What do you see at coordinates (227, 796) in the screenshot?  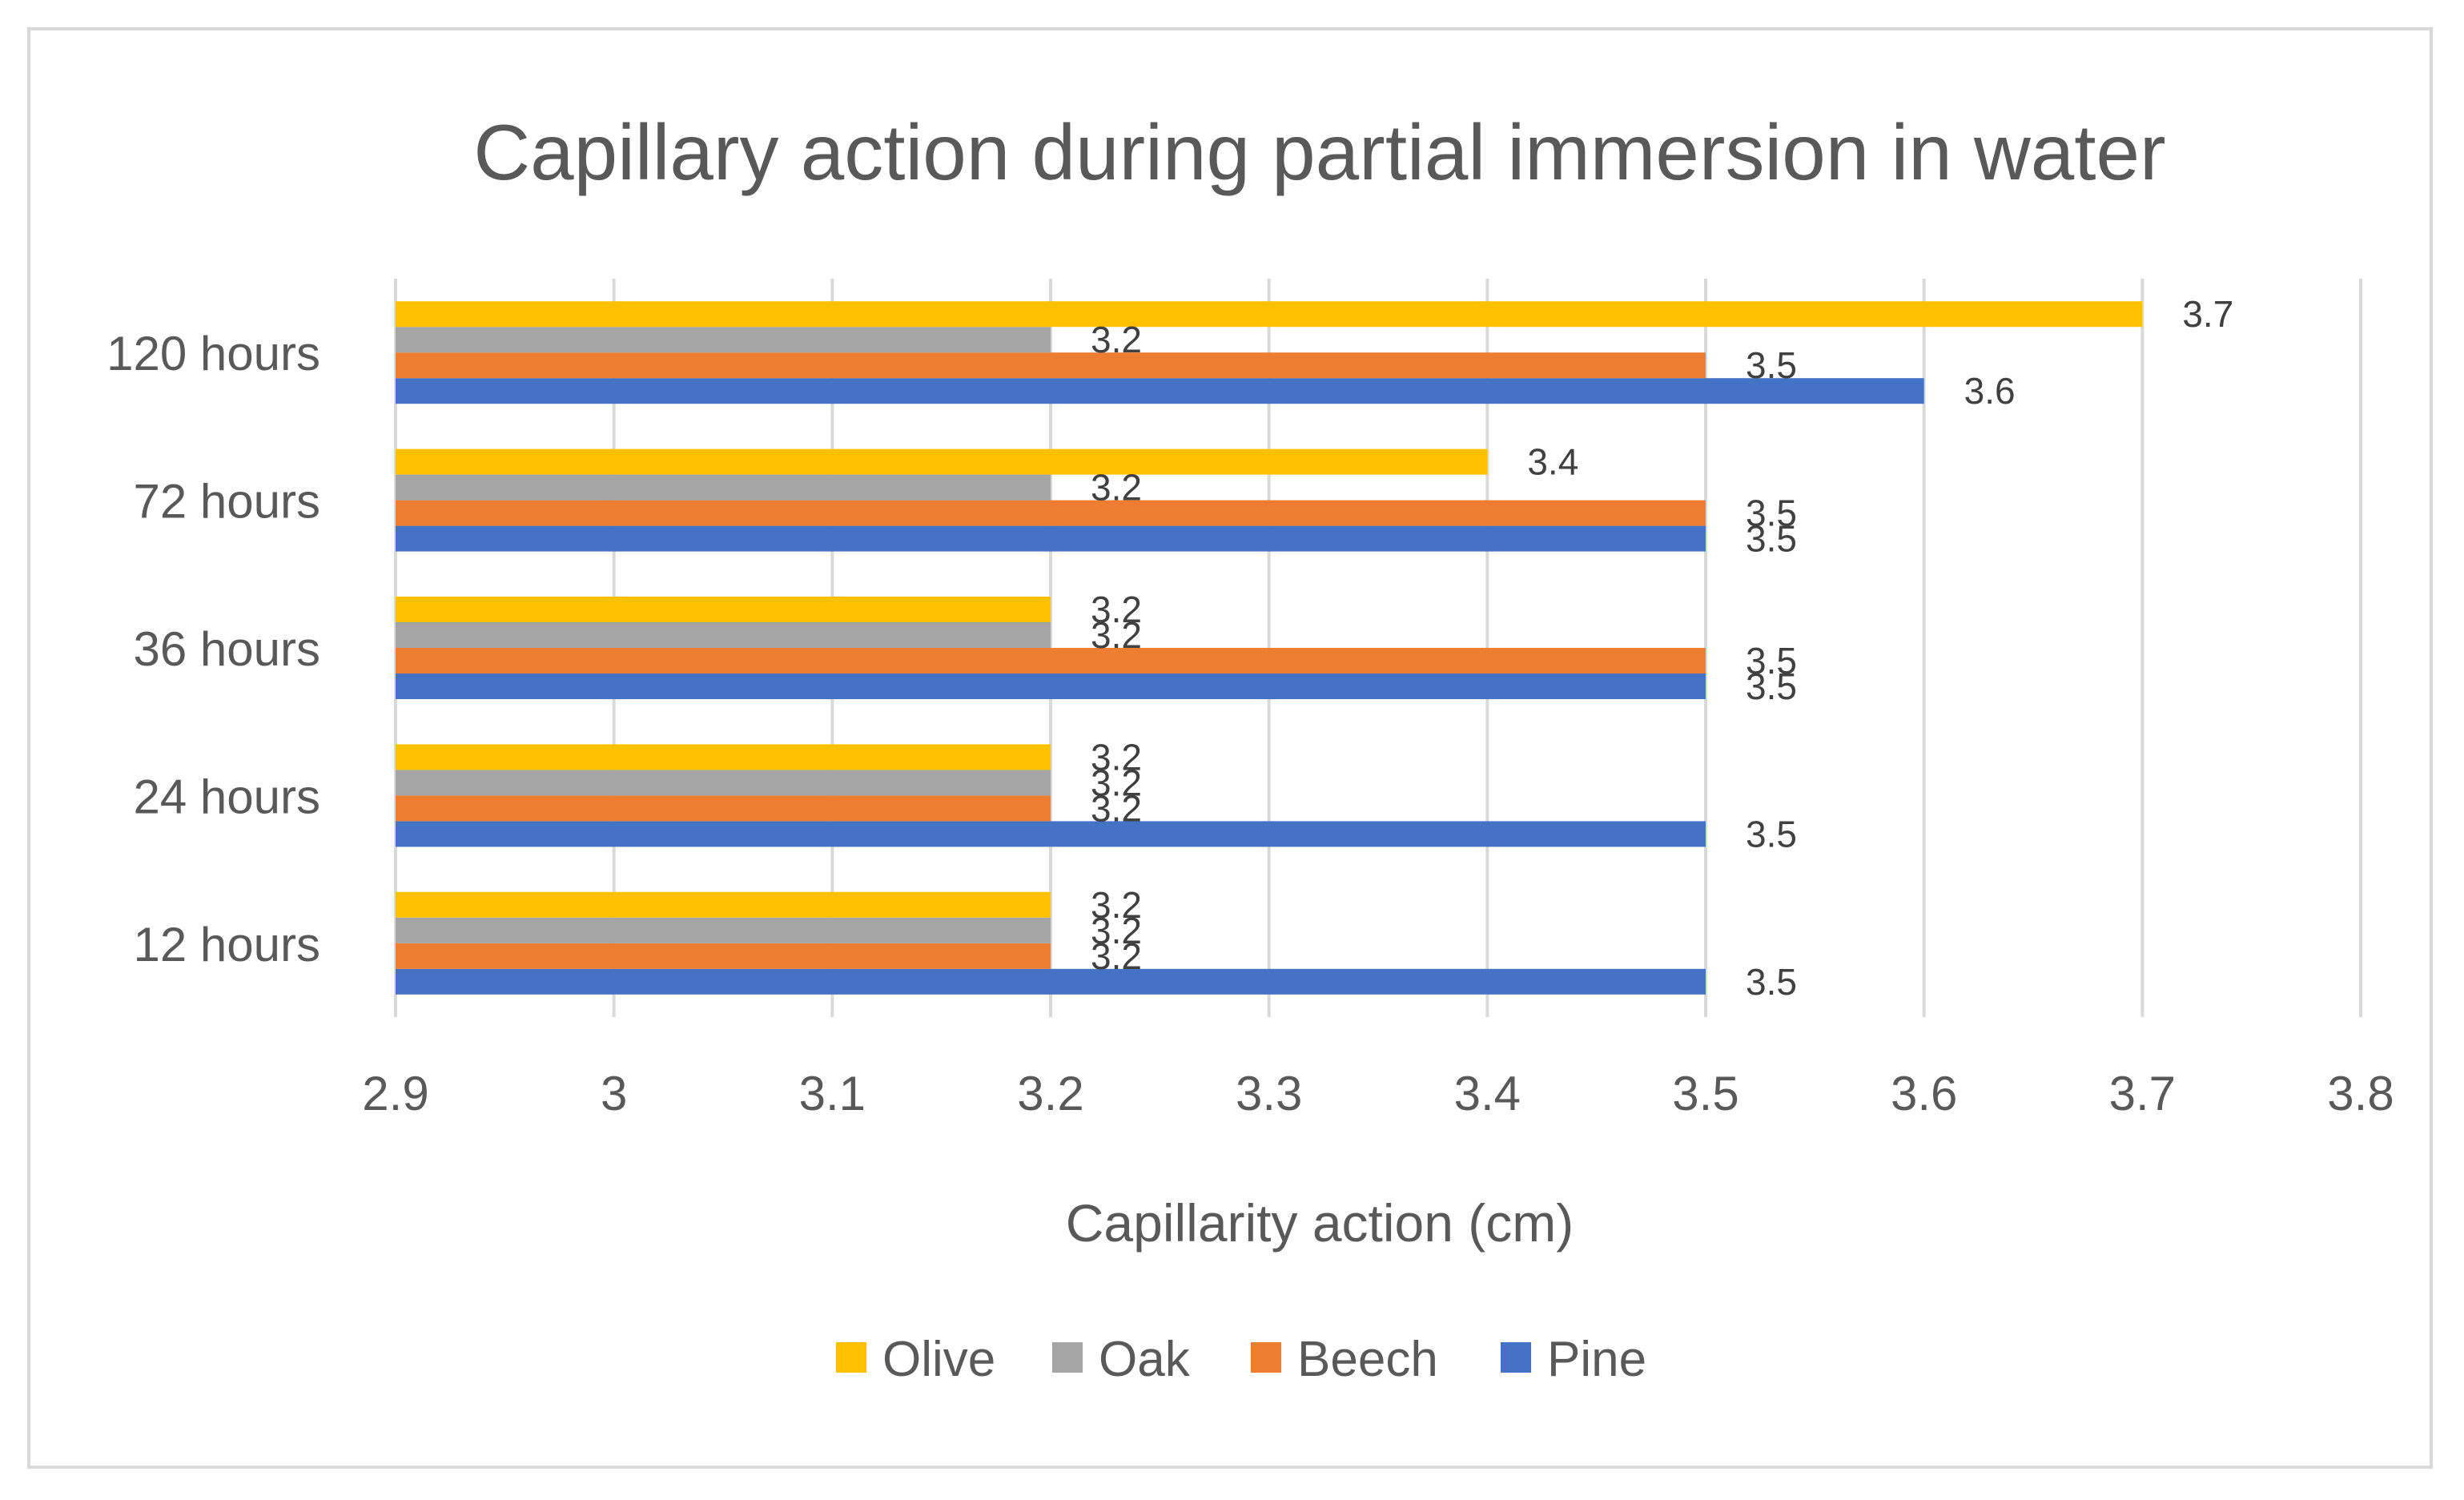 I see `y-category-label: 24 hours` at bounding box center [227, 796].